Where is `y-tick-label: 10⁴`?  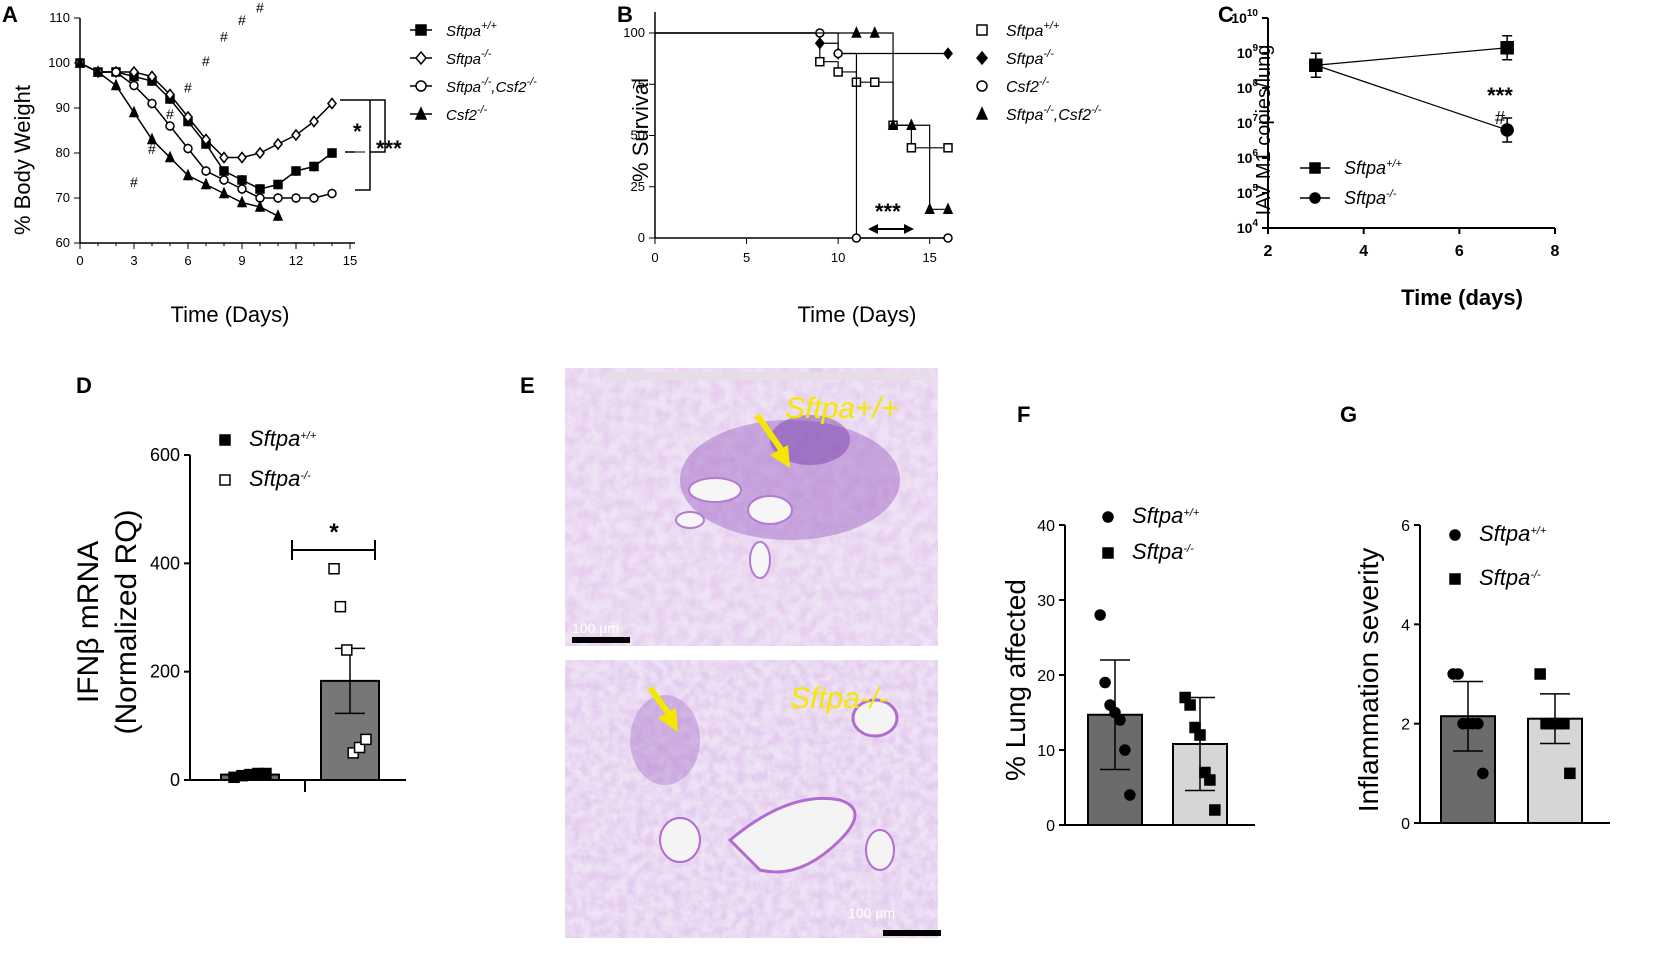
y-tick-label: 10⁴ is located at coordinates (1248, 227).